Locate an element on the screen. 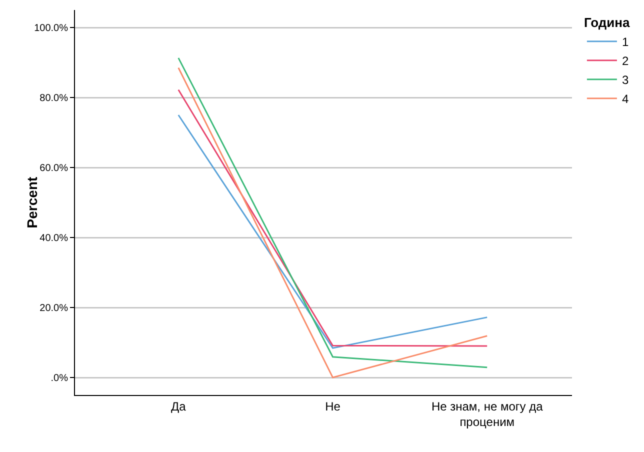  y-tick-label: 40.0% is located at coordinates (54, 238).